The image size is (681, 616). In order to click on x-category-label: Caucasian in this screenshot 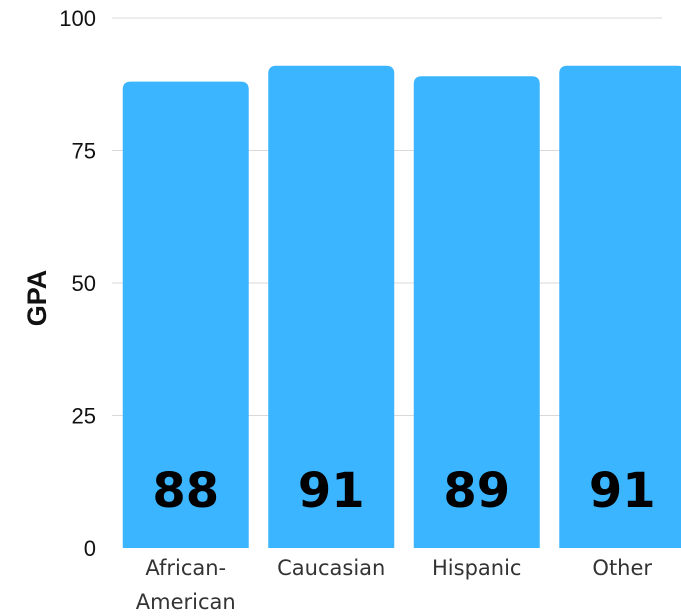, I will do `click(331, 568)`.